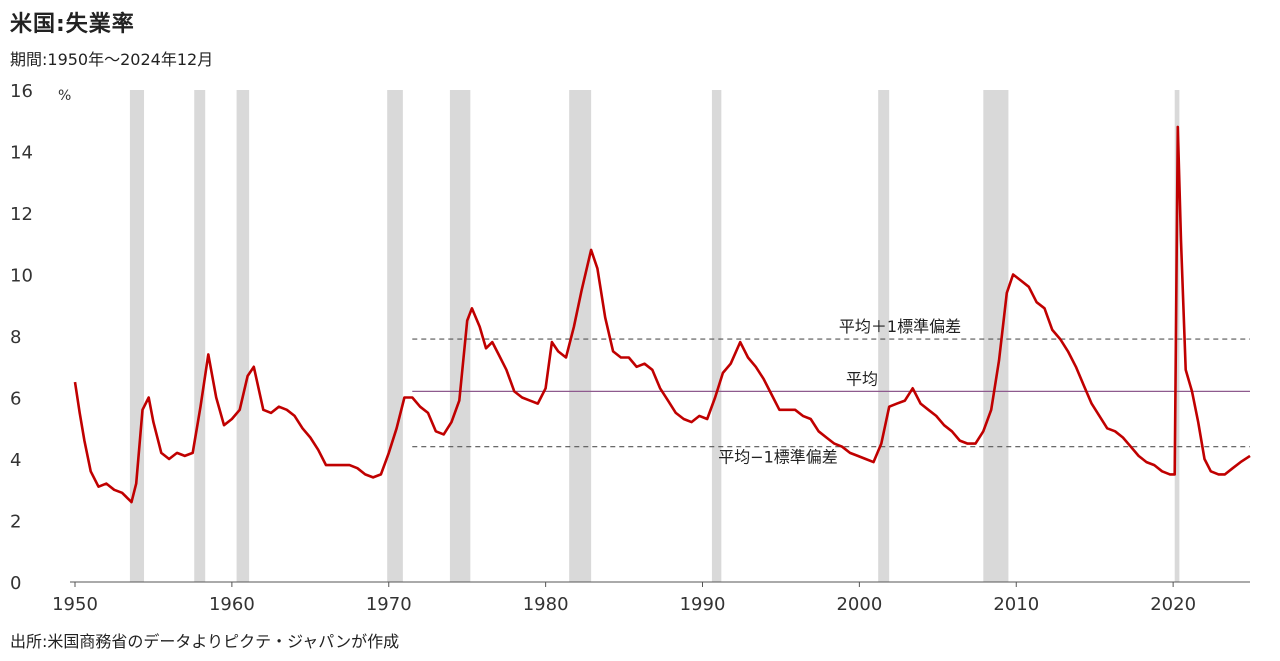 This screenshot has width=1280, height=661. Describe the element at coordinates (21, 153) in the screenshot. I see `y-tick-label: 14` at that location.